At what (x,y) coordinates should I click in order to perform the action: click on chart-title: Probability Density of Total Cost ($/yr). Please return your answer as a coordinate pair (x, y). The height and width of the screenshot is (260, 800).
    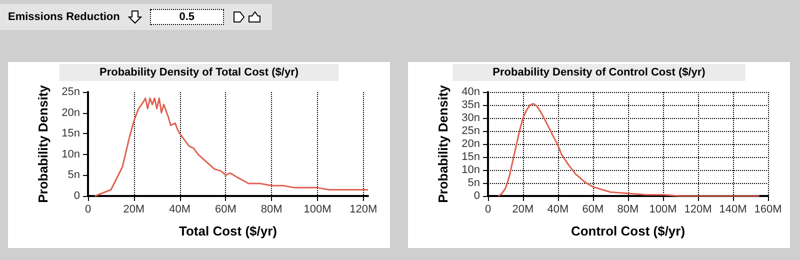
    Looking at the image, I should click on (199, 72).